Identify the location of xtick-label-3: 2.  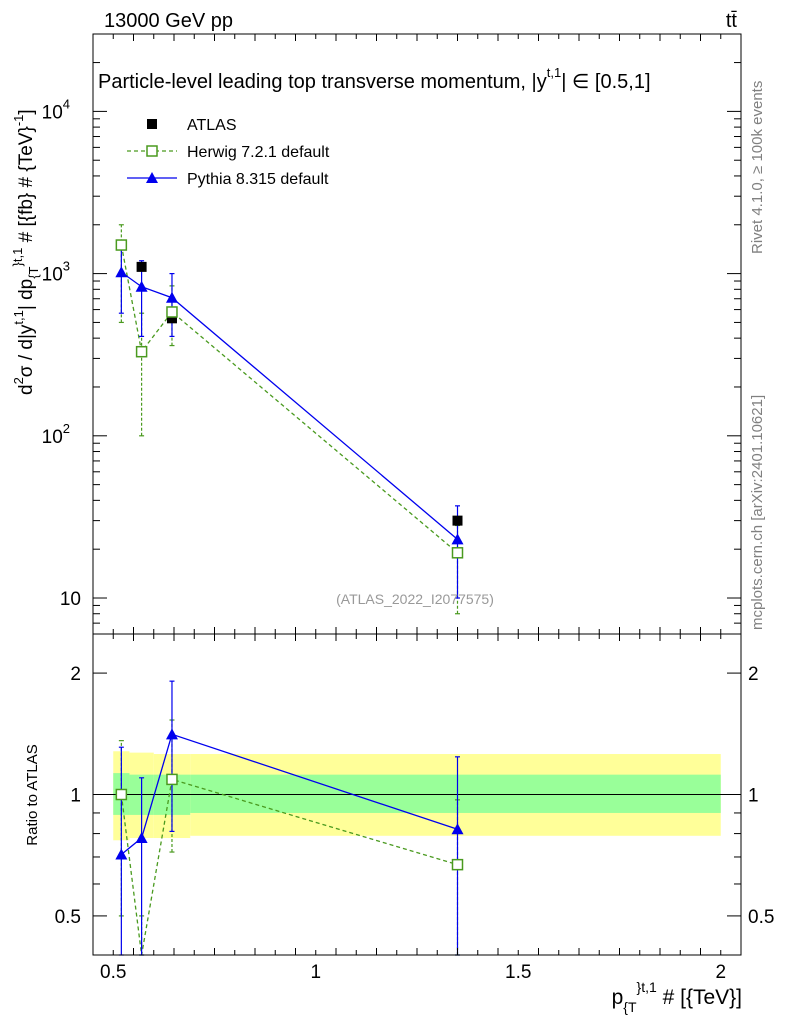
(720, 972).